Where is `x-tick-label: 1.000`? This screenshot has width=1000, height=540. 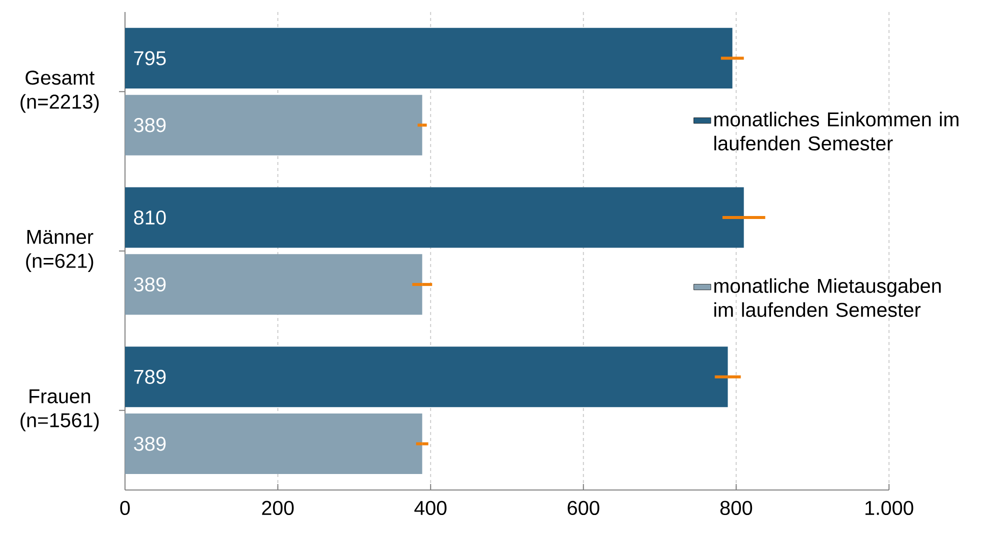
x-tick-label: 1.000 is located at coordinates (890, 508).